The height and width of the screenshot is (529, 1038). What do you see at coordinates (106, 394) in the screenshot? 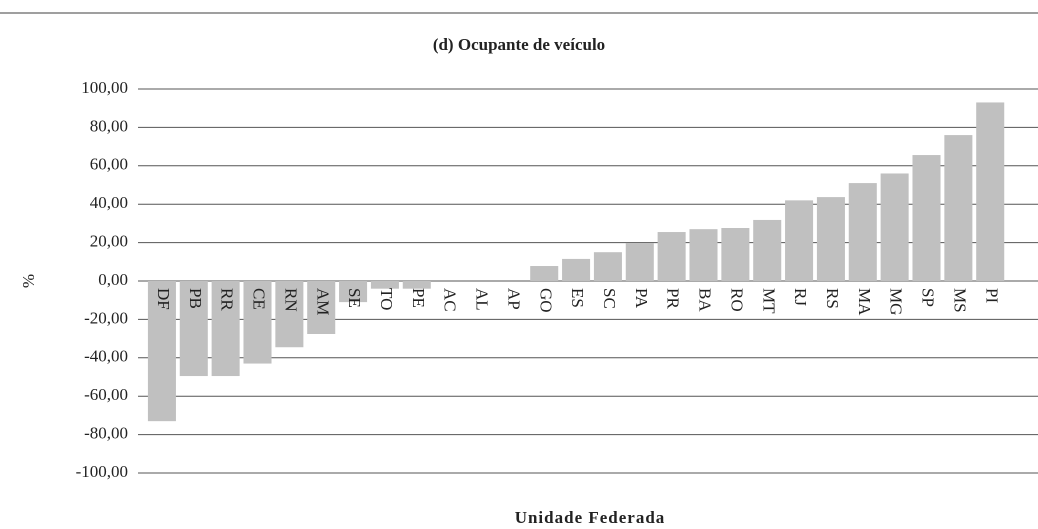
I see `y-tick-label: -60,00` at bounding box center [106, 394].